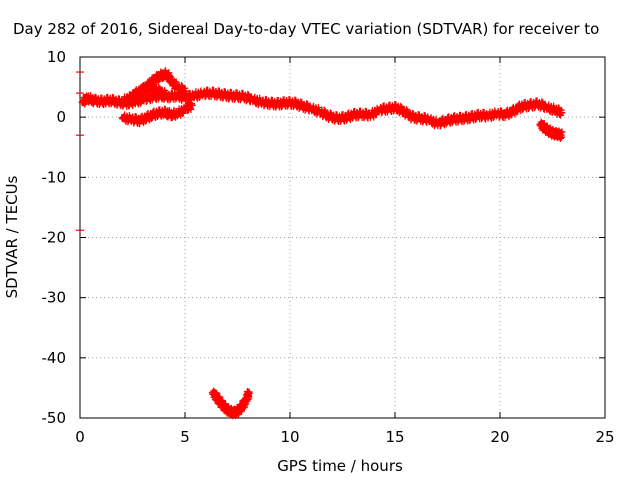  What do you see at coordinates (54, 418) in the screenshot?
I see `y-tick-label: -50` at bounding box center [54, 418].